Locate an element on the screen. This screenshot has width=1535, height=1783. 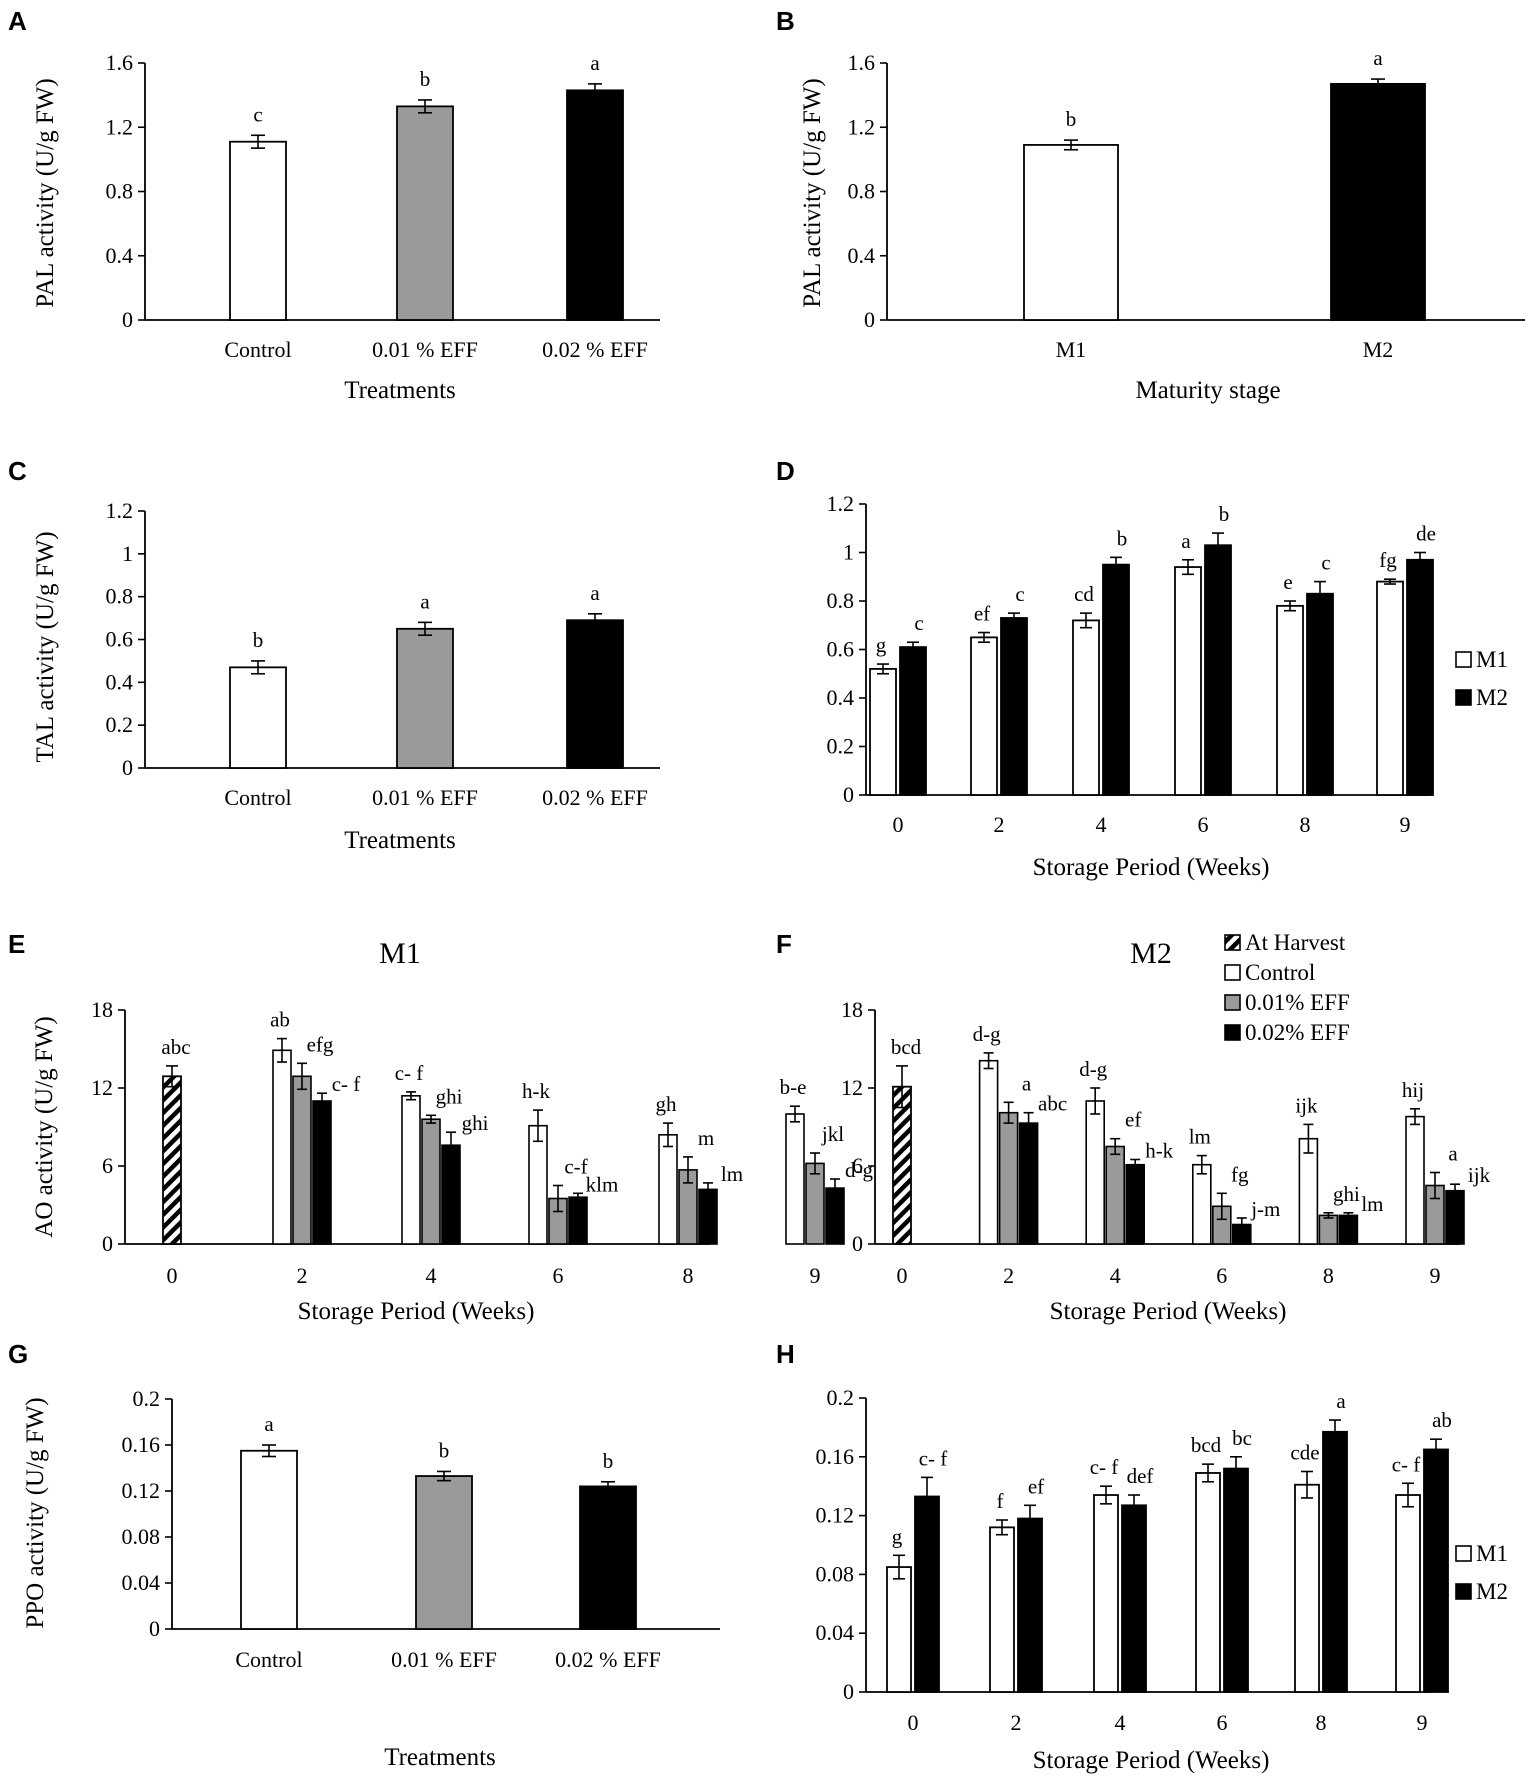
significance-label: bcd is located at coordinates (1206, 1445).